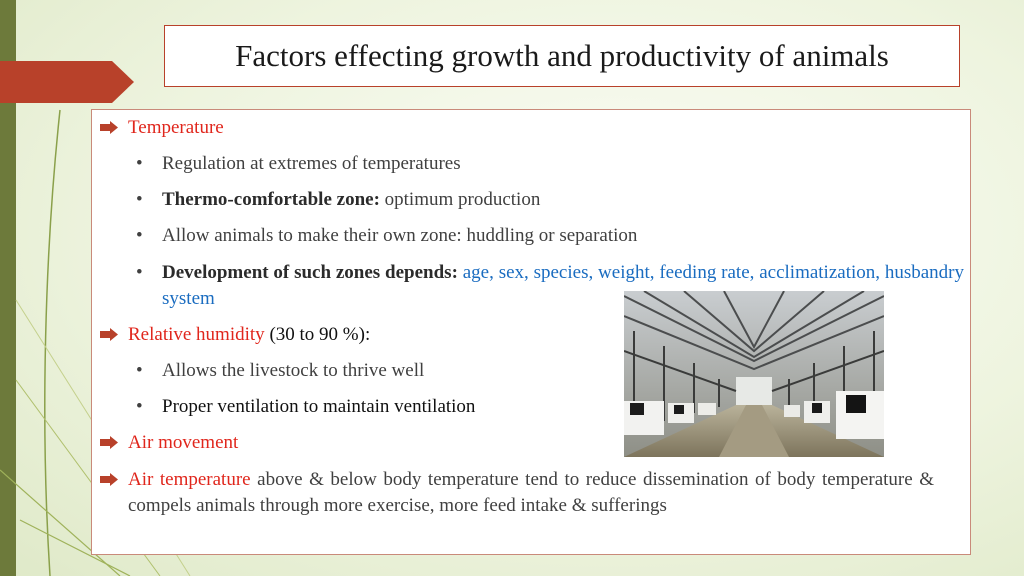  What do you see at coordinates (183, 442) in the screenshot?
I see `air-movement-heading: Air movement` at bounding box center [183, 442].